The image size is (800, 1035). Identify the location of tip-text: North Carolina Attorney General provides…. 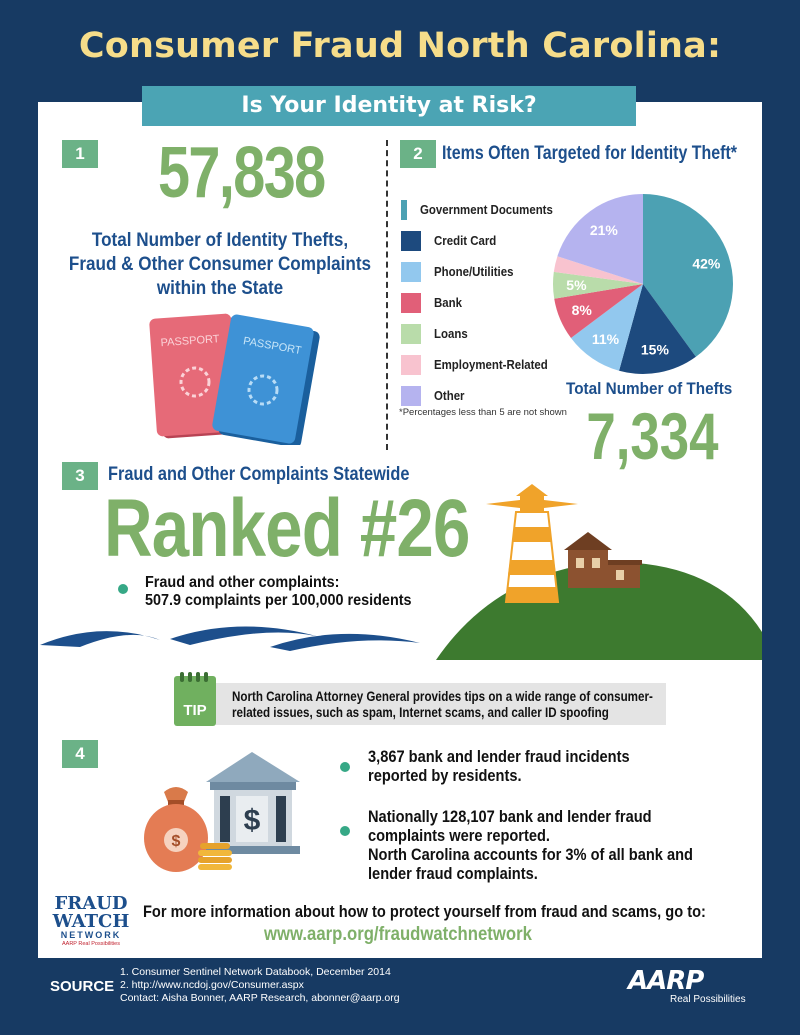
(442, 705).